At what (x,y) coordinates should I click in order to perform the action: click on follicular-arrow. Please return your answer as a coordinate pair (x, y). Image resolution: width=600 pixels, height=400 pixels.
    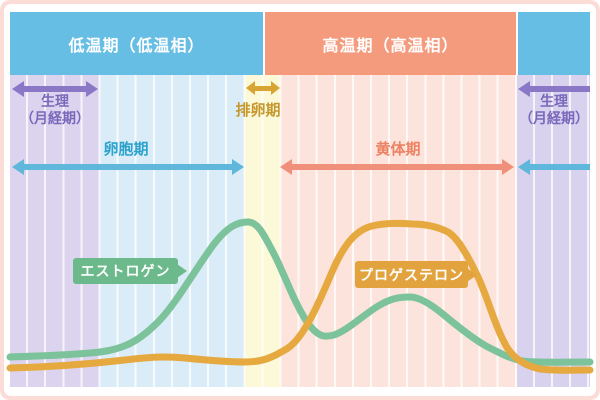
    Looking at the image, I should click on (128, 167).